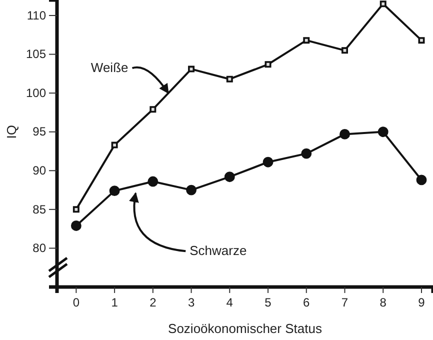  Describe the element at coordinates (306, 303) in the screenshot. I see `x-tick-label: 6` at that location.